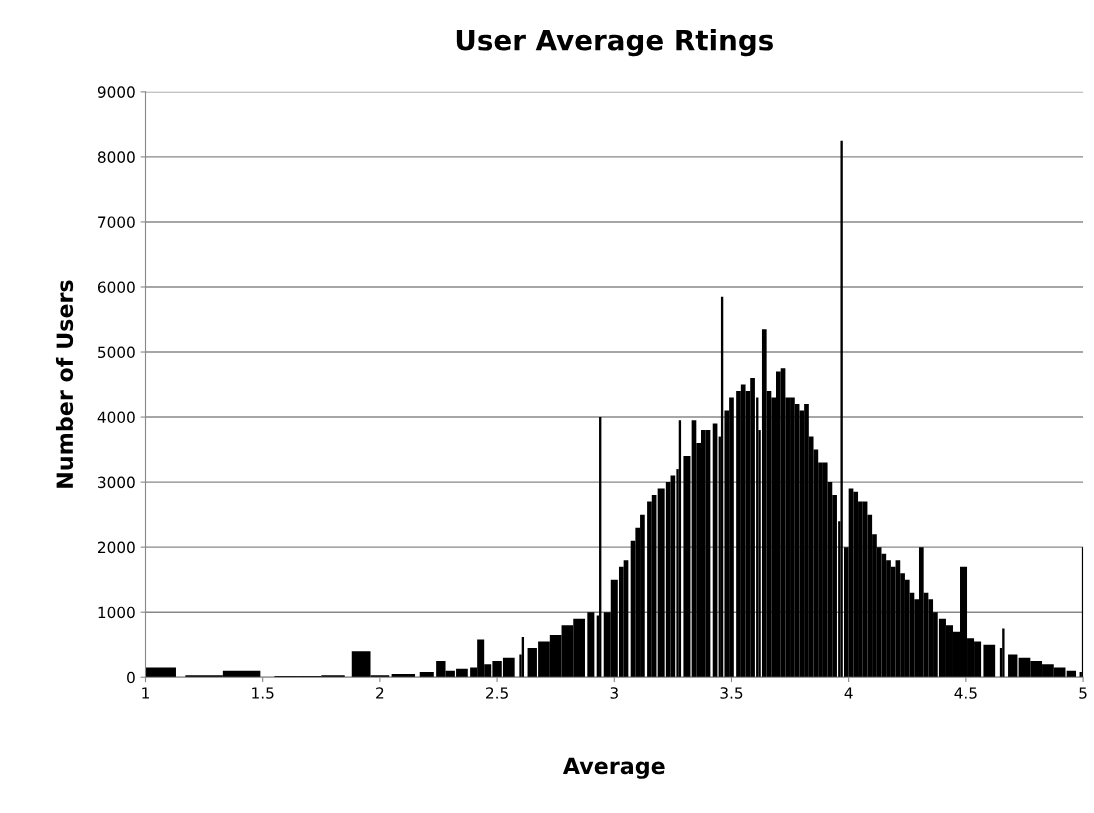 The image size is (1094, 813). I want to click on y-tick-label: 9000, so click(116, 92).